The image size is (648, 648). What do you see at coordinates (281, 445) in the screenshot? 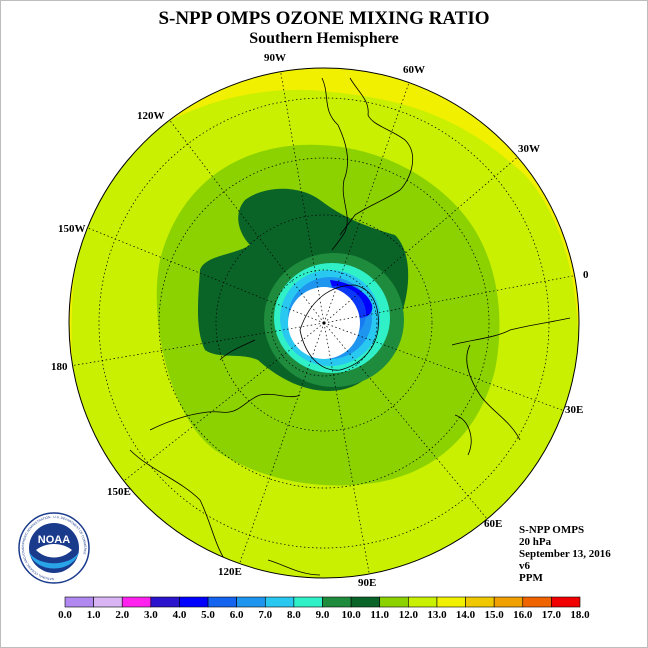
I see `meridian-120e` at bounding box center [281, 445].